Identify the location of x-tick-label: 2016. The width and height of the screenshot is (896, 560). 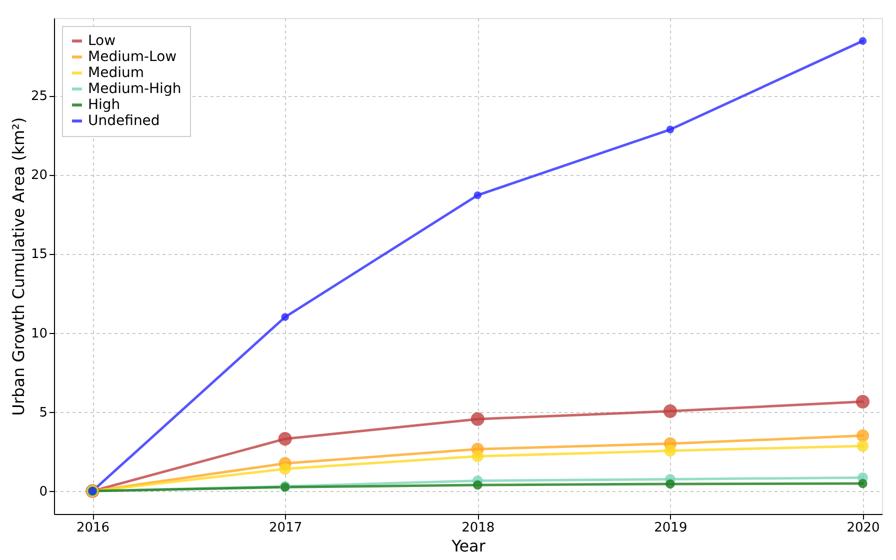
(93, 528).